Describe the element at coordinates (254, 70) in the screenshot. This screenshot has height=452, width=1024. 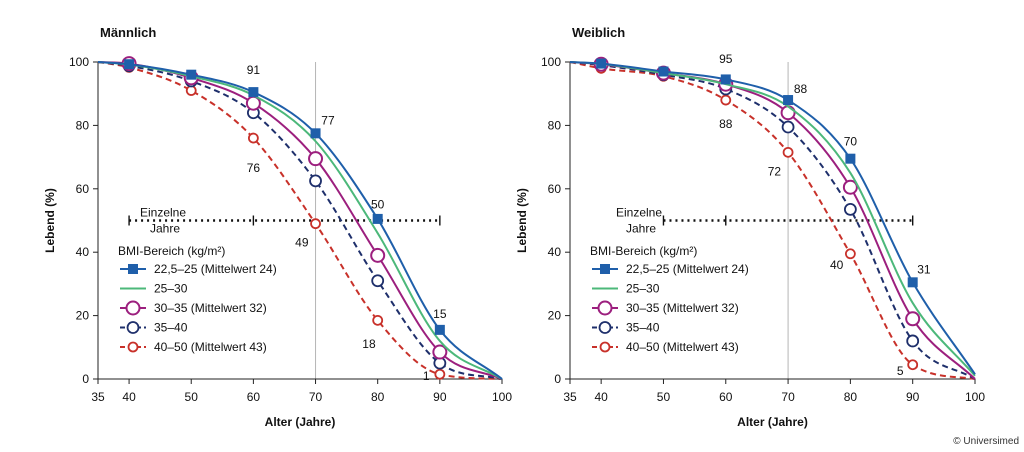
I see `data-label: 91` at that location.